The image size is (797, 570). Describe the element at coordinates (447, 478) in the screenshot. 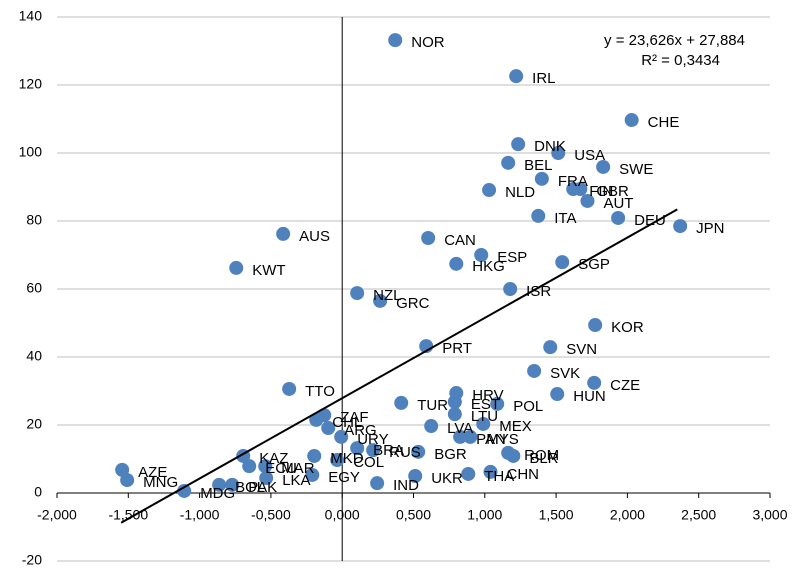

I see `point-label: UKR` at that location.